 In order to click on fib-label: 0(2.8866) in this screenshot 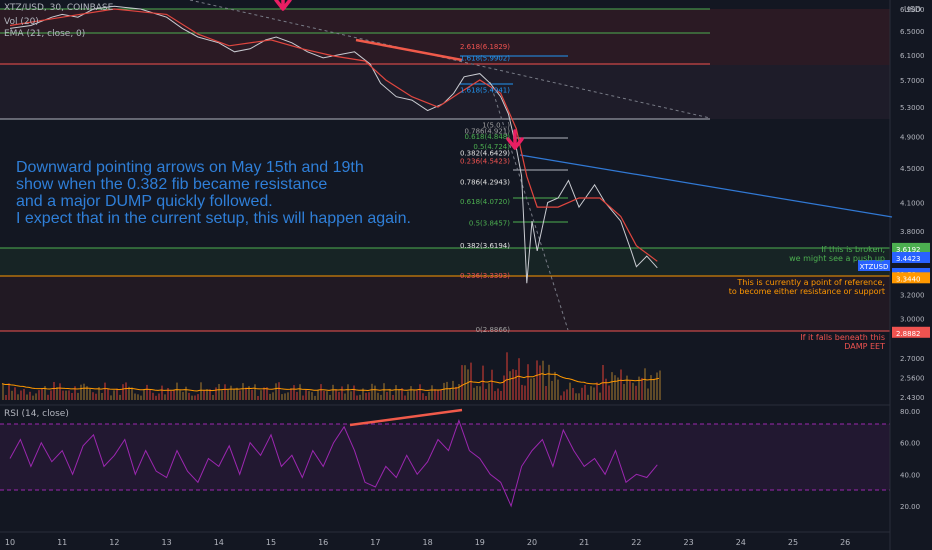, I will do `click(493, 330)`.